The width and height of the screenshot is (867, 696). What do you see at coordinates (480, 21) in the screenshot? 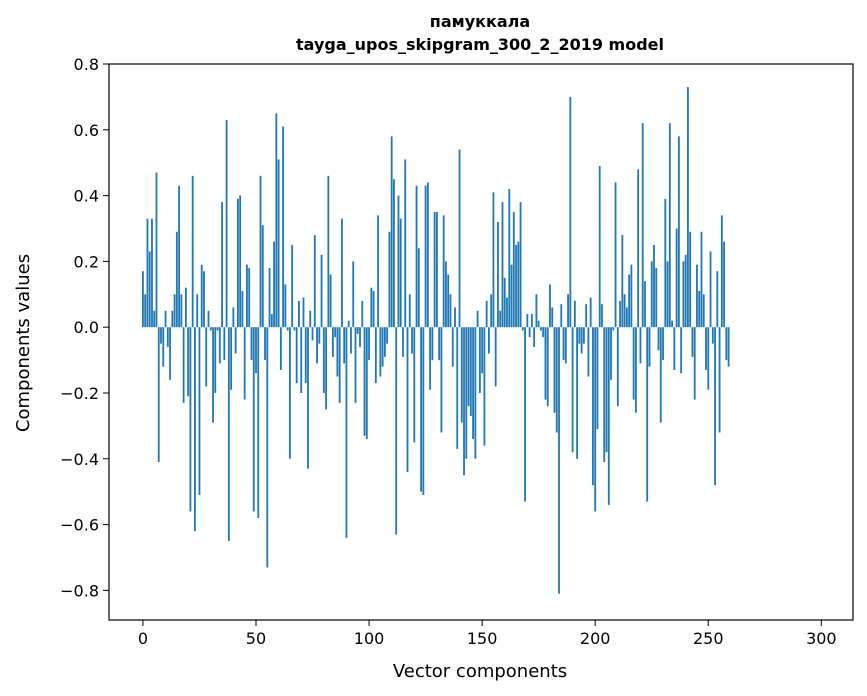
I see `chart-title: памуккала` at bounding box center [480, 21].